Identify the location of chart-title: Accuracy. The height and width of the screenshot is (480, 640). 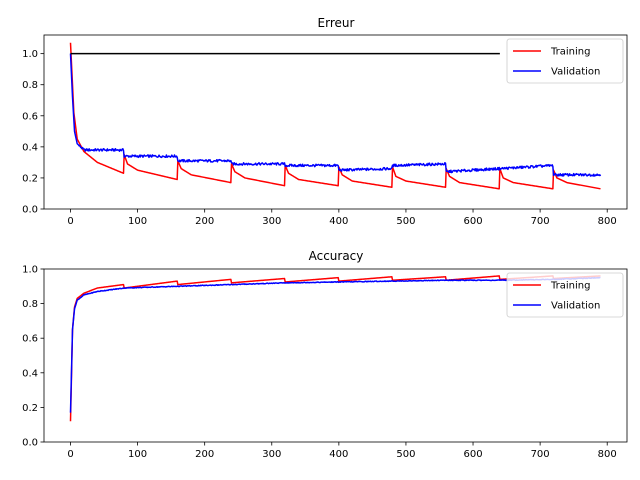
(336, 256).